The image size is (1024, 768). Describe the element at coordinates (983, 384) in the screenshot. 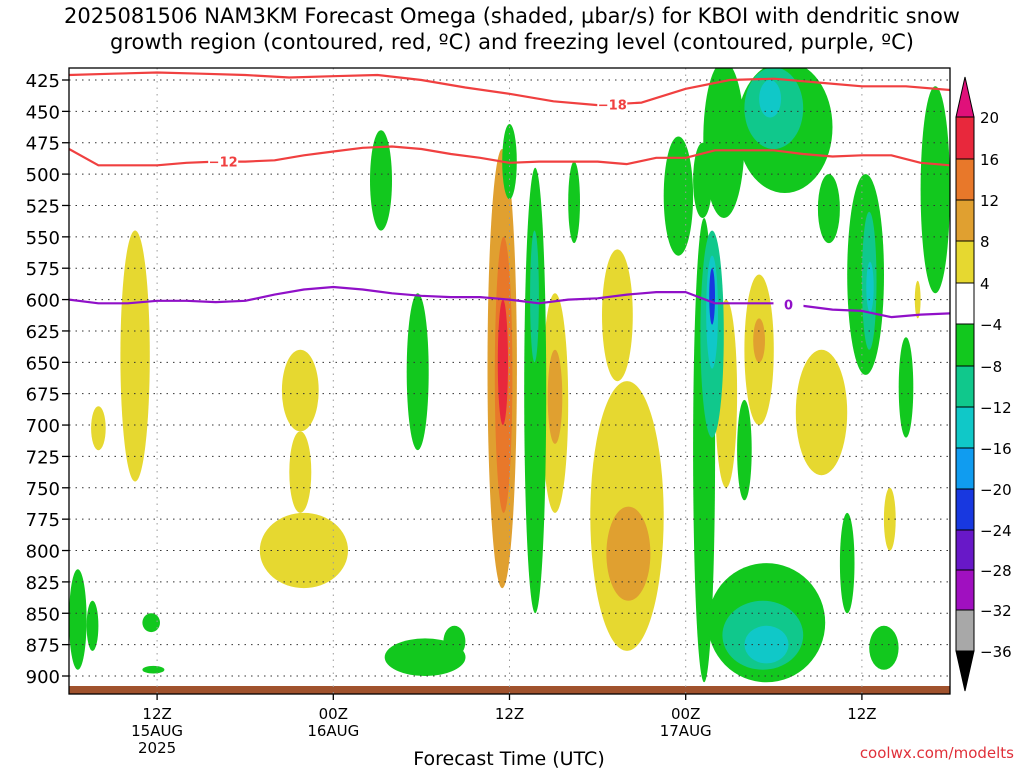

I see `colorbar: 20 16 12 8 4 −4 −8 −12 −16 −20 −24 −28 −32 −36` at that location.